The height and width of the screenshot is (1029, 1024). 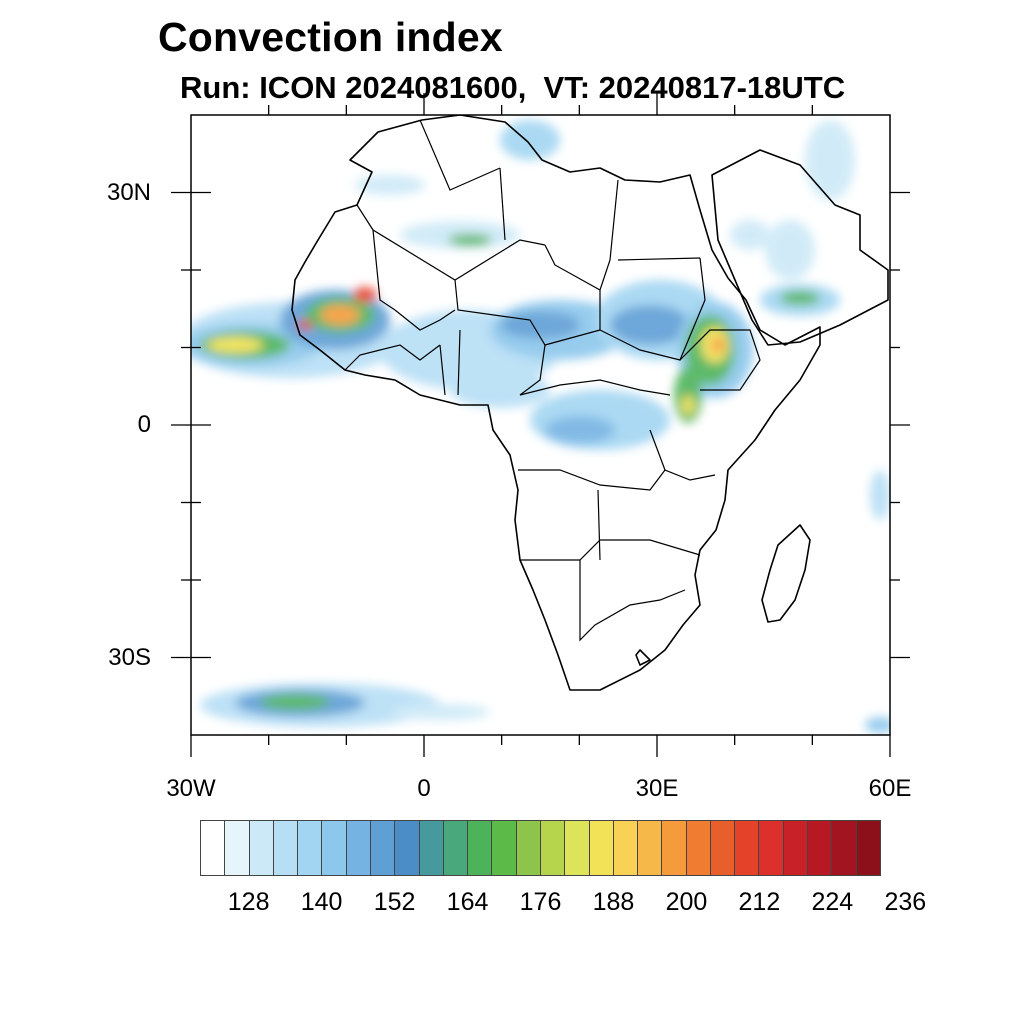 What do you see at coordinates (643, 657) in the screenshot?
I see `southern-africa-coast` at bounding box center [643, 657].